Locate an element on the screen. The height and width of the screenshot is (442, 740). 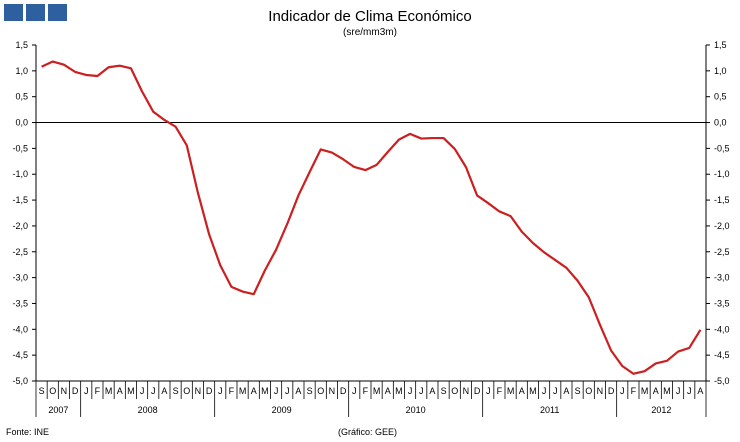
logo is located at coordinates (35, 12).